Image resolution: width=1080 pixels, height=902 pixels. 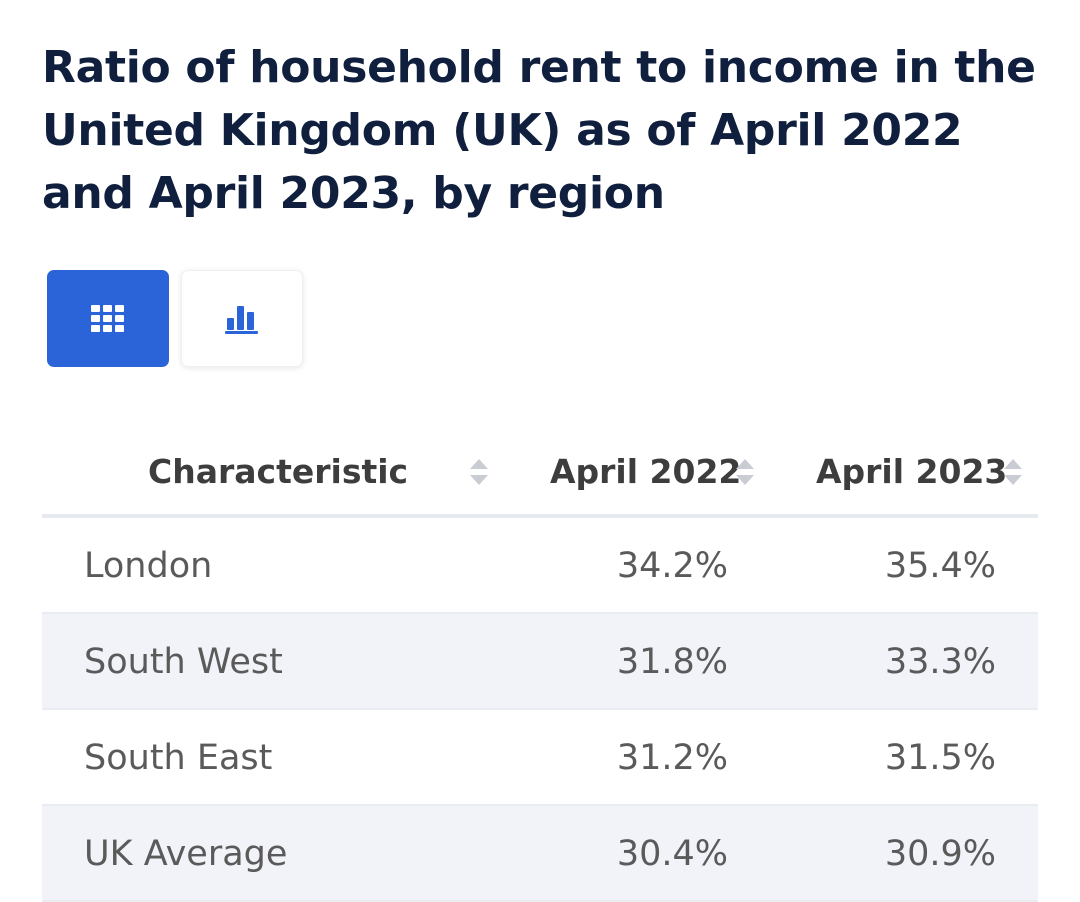 I want to click on table-row: London 34.2% 35.4%, so click(x=540, y=566).